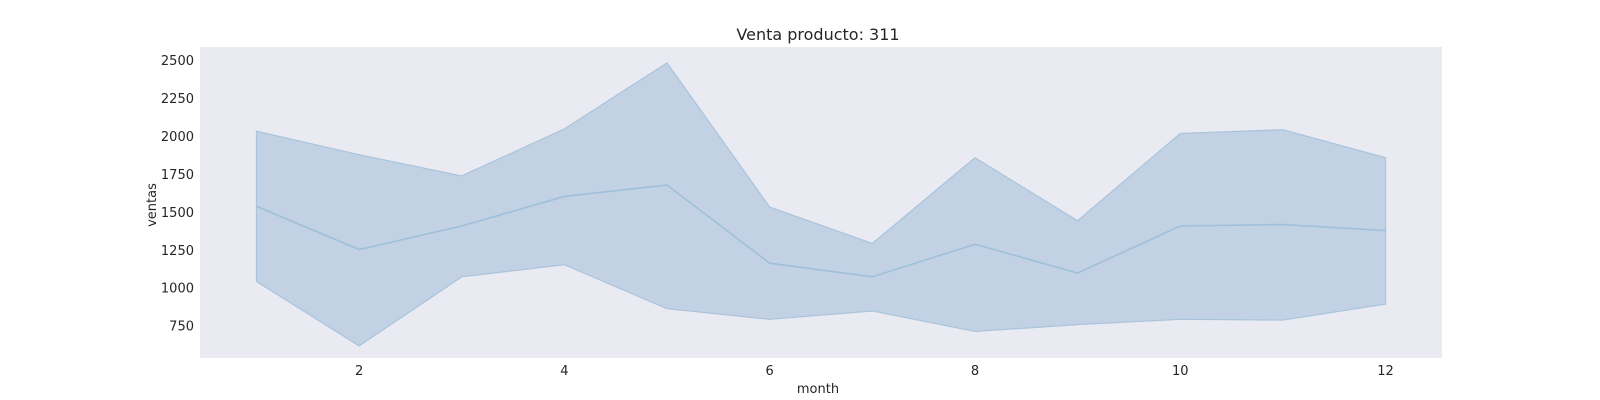 This screenshot has height=400, width=1600. I want to click on y-tick-label: 2500, so click(177, 61).